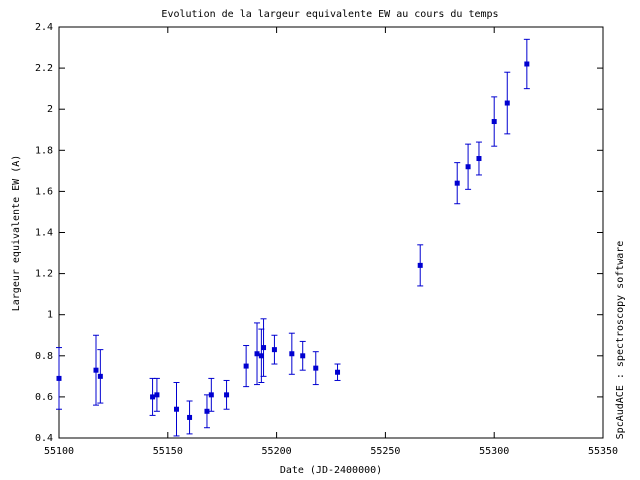  I want to click on y-tick-label: 2.4, so click(44, 27).